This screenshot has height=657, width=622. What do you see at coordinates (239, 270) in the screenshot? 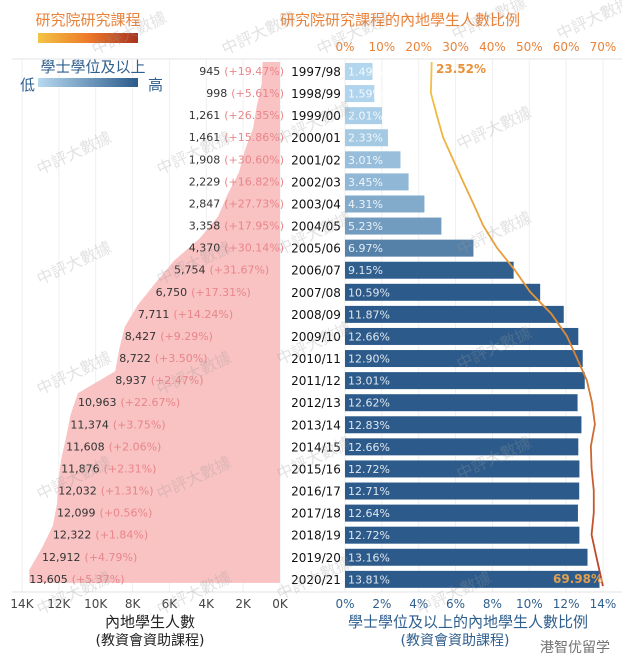
I see `growth-label: (+31.67%)` at bounding box center [239, 270].